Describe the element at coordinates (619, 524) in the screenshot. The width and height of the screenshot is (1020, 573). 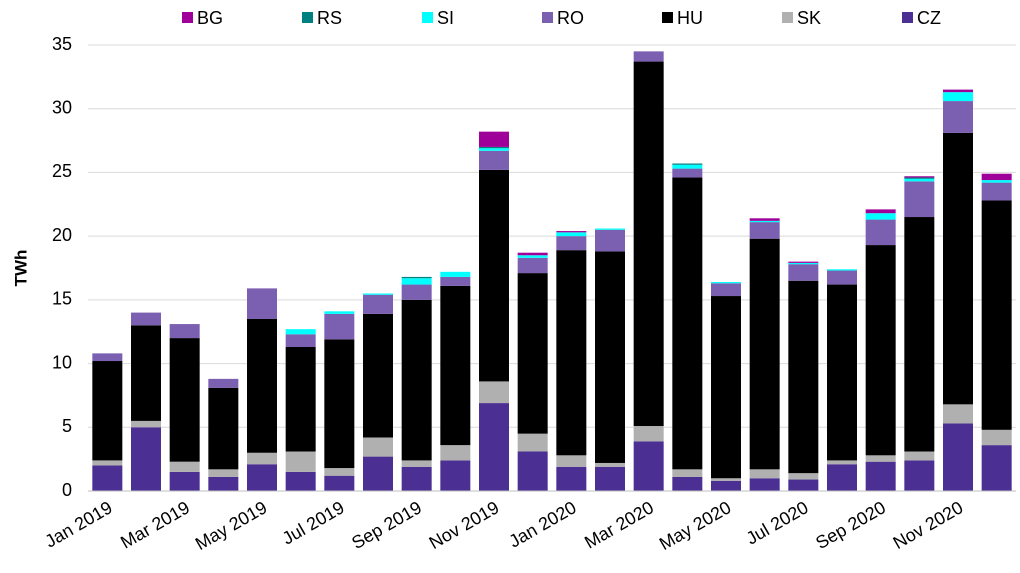
I see `x-tick-label: Mar 2020` at that location.